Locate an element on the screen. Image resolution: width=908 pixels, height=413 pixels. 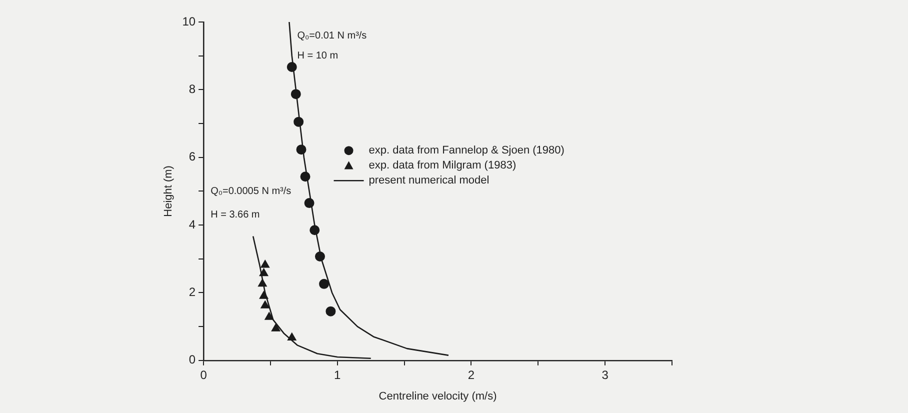
x-tick-label: 1 is located at coordinates (338, 375).